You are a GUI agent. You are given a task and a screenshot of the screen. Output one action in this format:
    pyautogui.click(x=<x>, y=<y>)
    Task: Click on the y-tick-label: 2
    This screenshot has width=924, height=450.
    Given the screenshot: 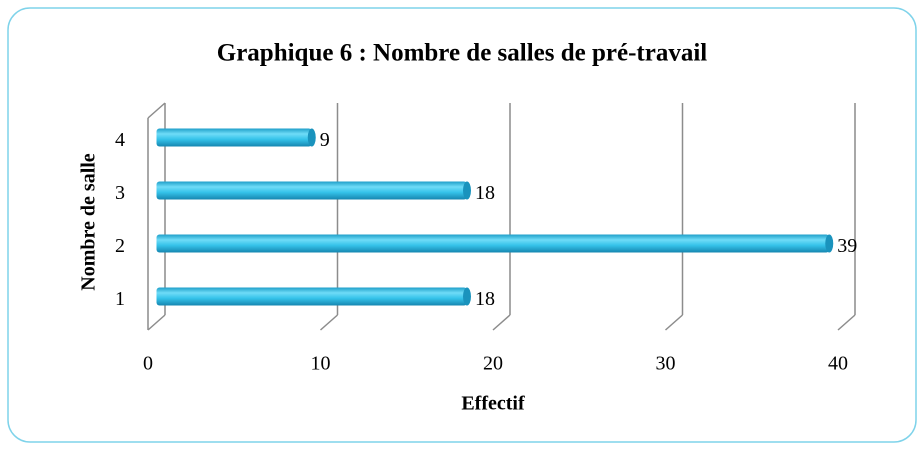 What is the action you would take?
    pyautogui.click(x=120, y=246)
    